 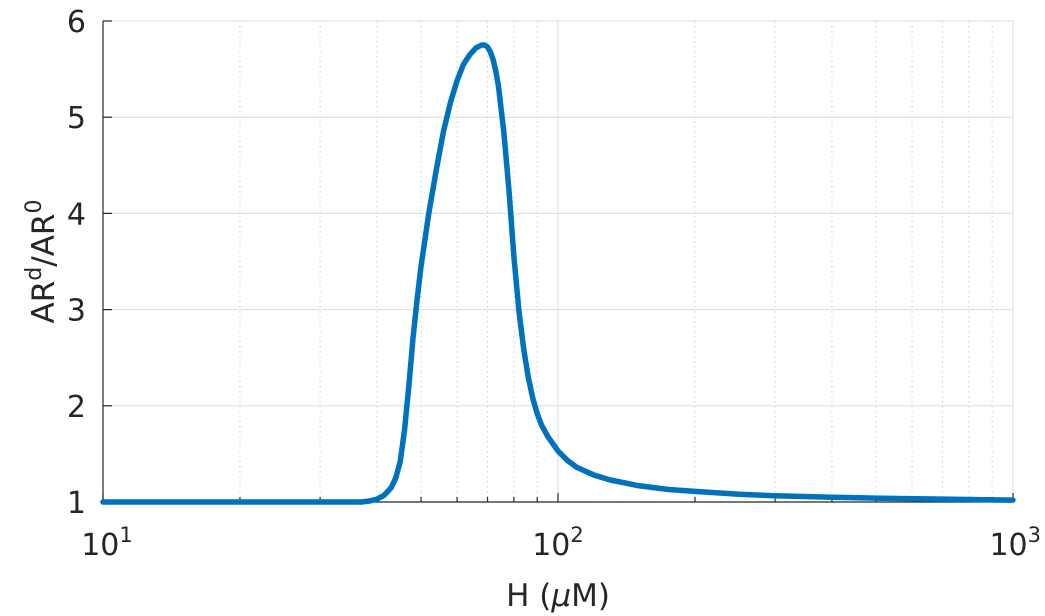 I want to click on y-tick-label: 4, so click(x=76, y=214).